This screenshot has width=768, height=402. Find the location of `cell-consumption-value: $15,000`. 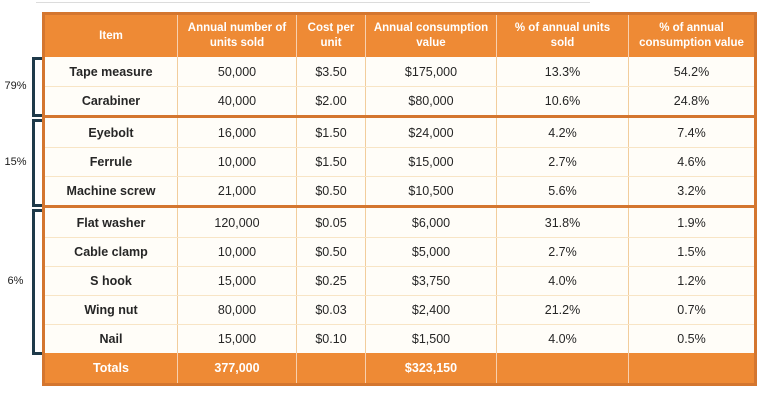

cell-consumption-value: $15,000 is located at coordinates (431, 162).